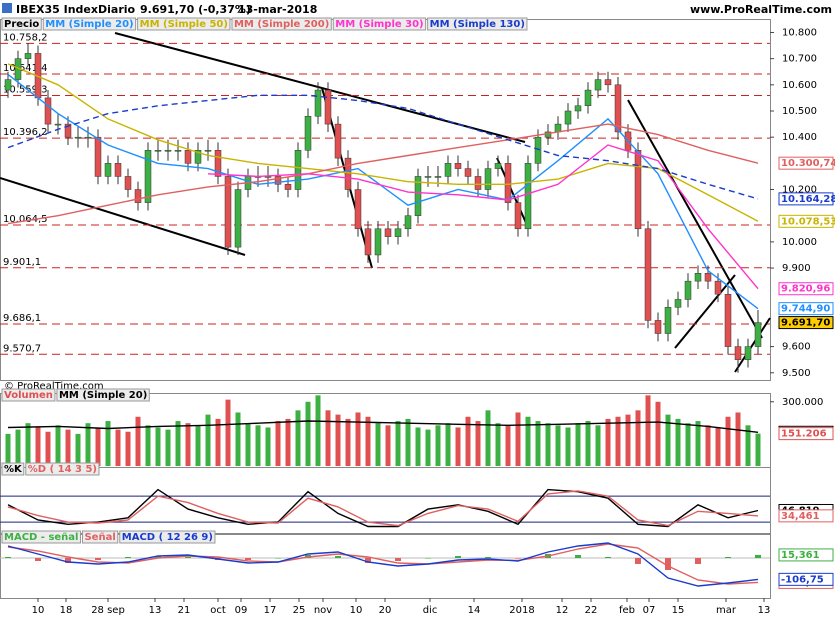  Describe the element at coordinates (385, 610) in the screenshot. I see `x-tick-label: 20` at that location.